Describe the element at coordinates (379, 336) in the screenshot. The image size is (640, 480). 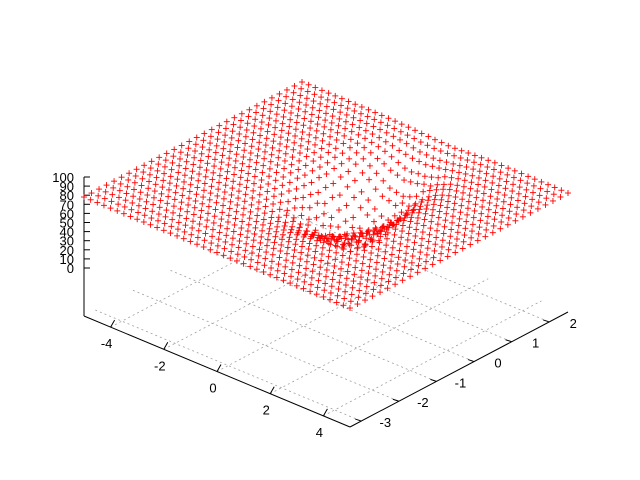
I see `grid-line-x` at that location.